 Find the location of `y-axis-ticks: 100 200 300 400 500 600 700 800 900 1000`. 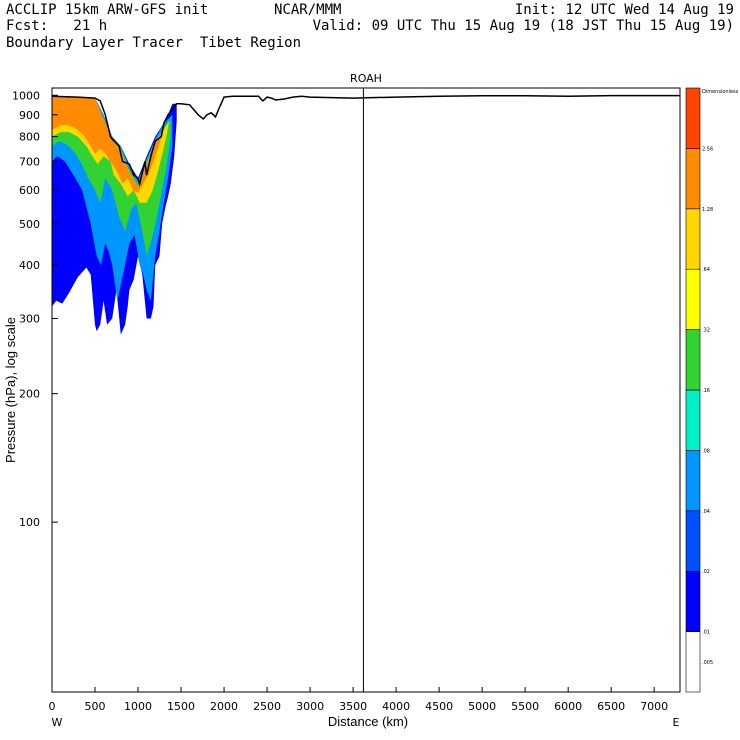

y-axis-ticks: 100 200 300 400 500 600 700 800 900 1000 is located at coordinates (35, 309).